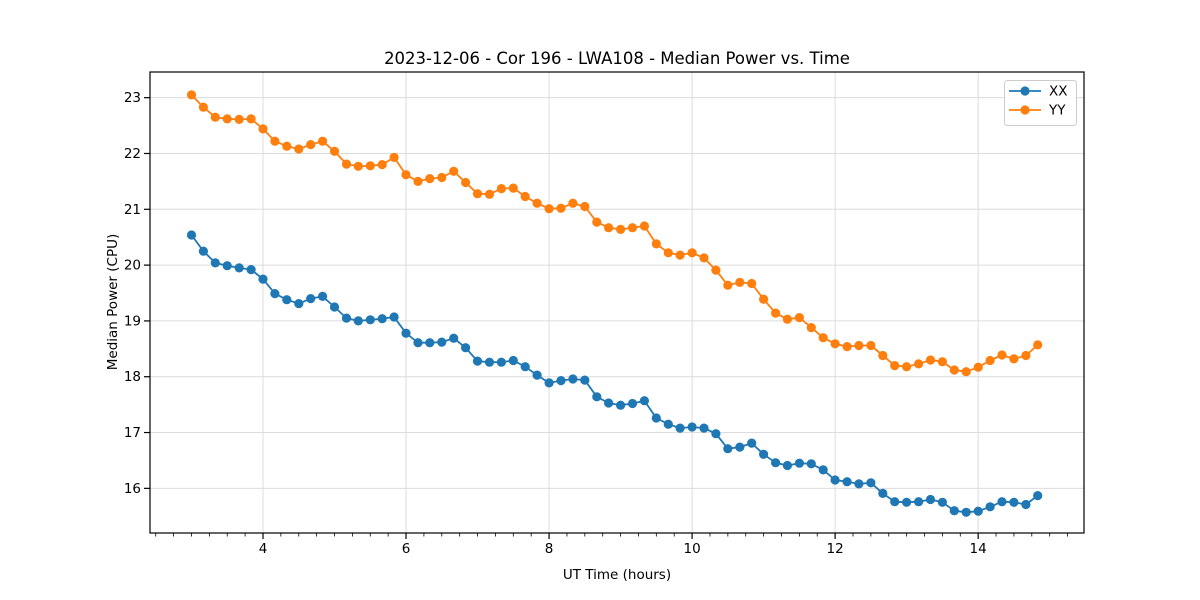 The width and height of the screenshot is (1200, 600). I want to click on y-axis-label: Median Power (CPU), so click(113, 302).